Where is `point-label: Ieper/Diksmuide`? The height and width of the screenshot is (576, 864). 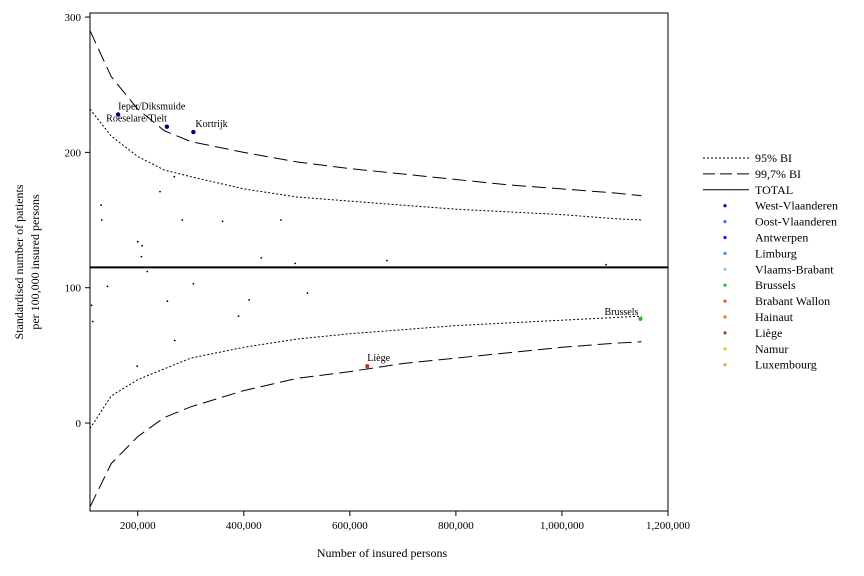
point-label: Ieper/Diksmuide is located at coordinates (152, 107).